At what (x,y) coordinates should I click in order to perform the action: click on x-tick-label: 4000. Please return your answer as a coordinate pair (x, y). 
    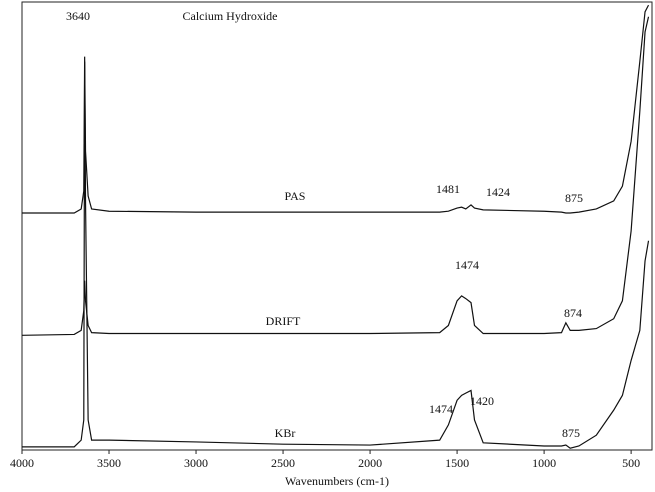
    Looking at the image, I should click on (22, 463).